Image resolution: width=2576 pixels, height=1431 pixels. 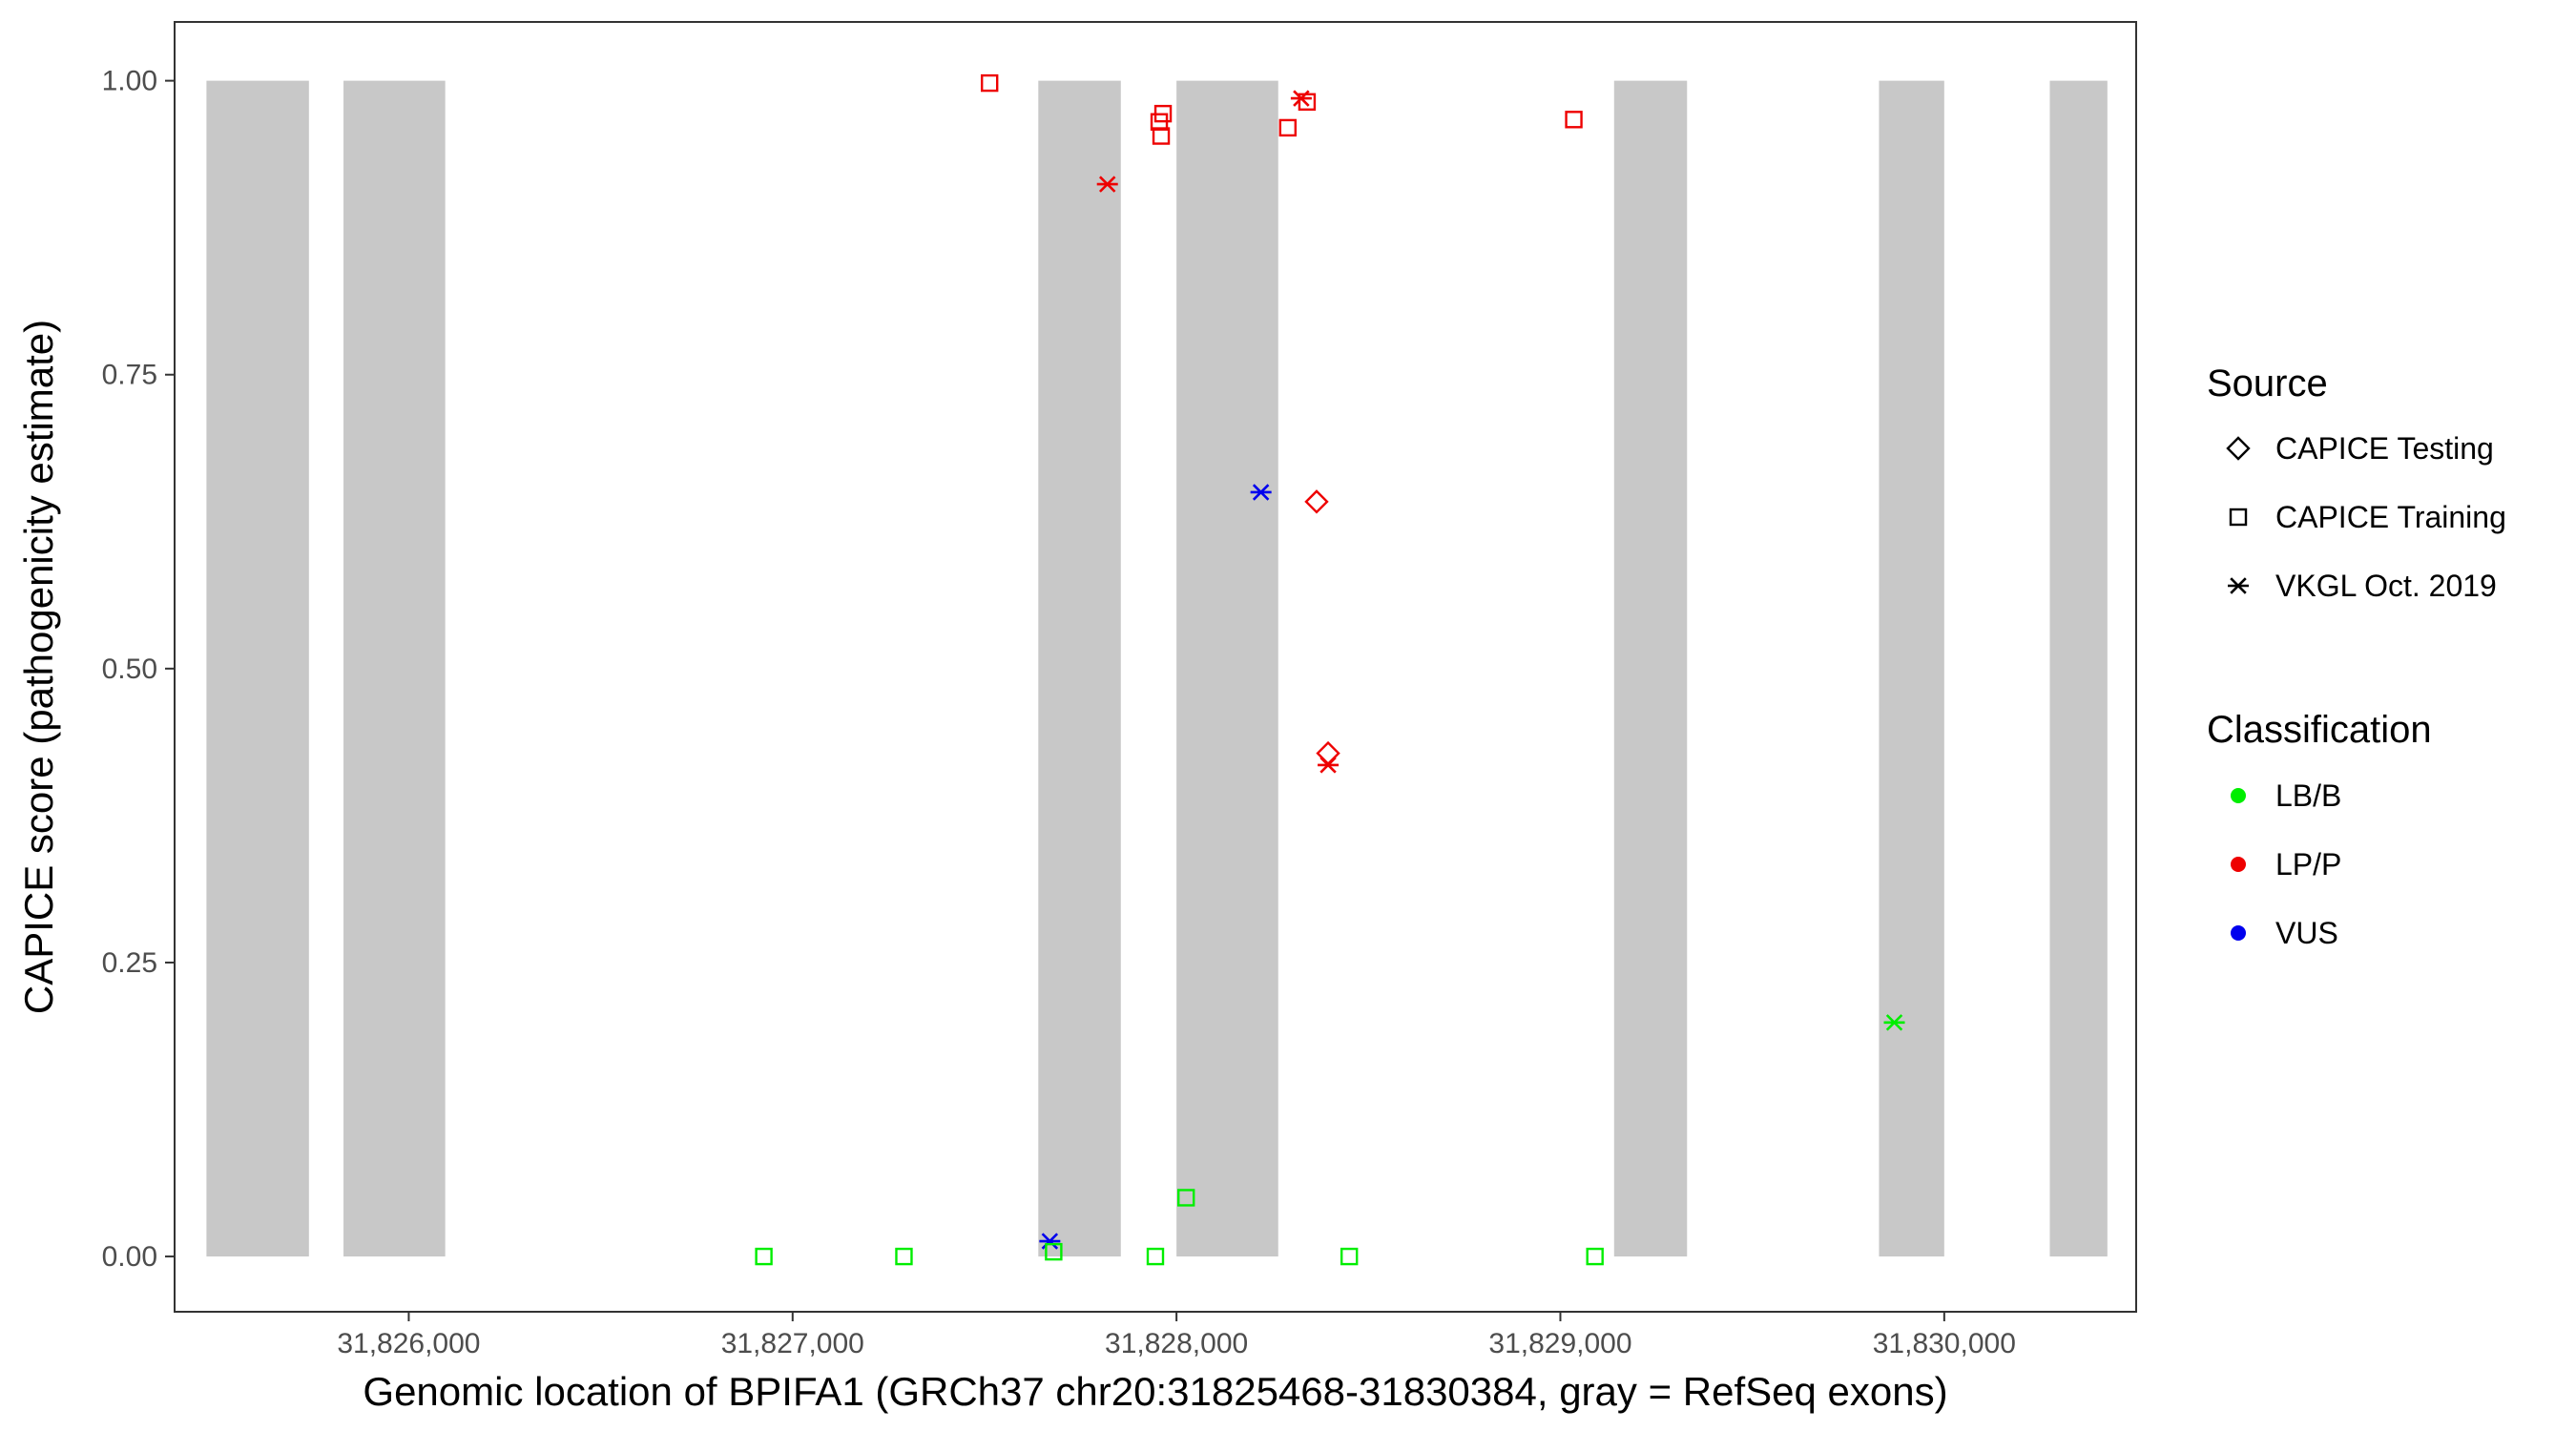 What do you see at coordinates (129, 1257) in the screenshot?
I see `y-tick-label: 0.00` at bounding box center [129, 1257].